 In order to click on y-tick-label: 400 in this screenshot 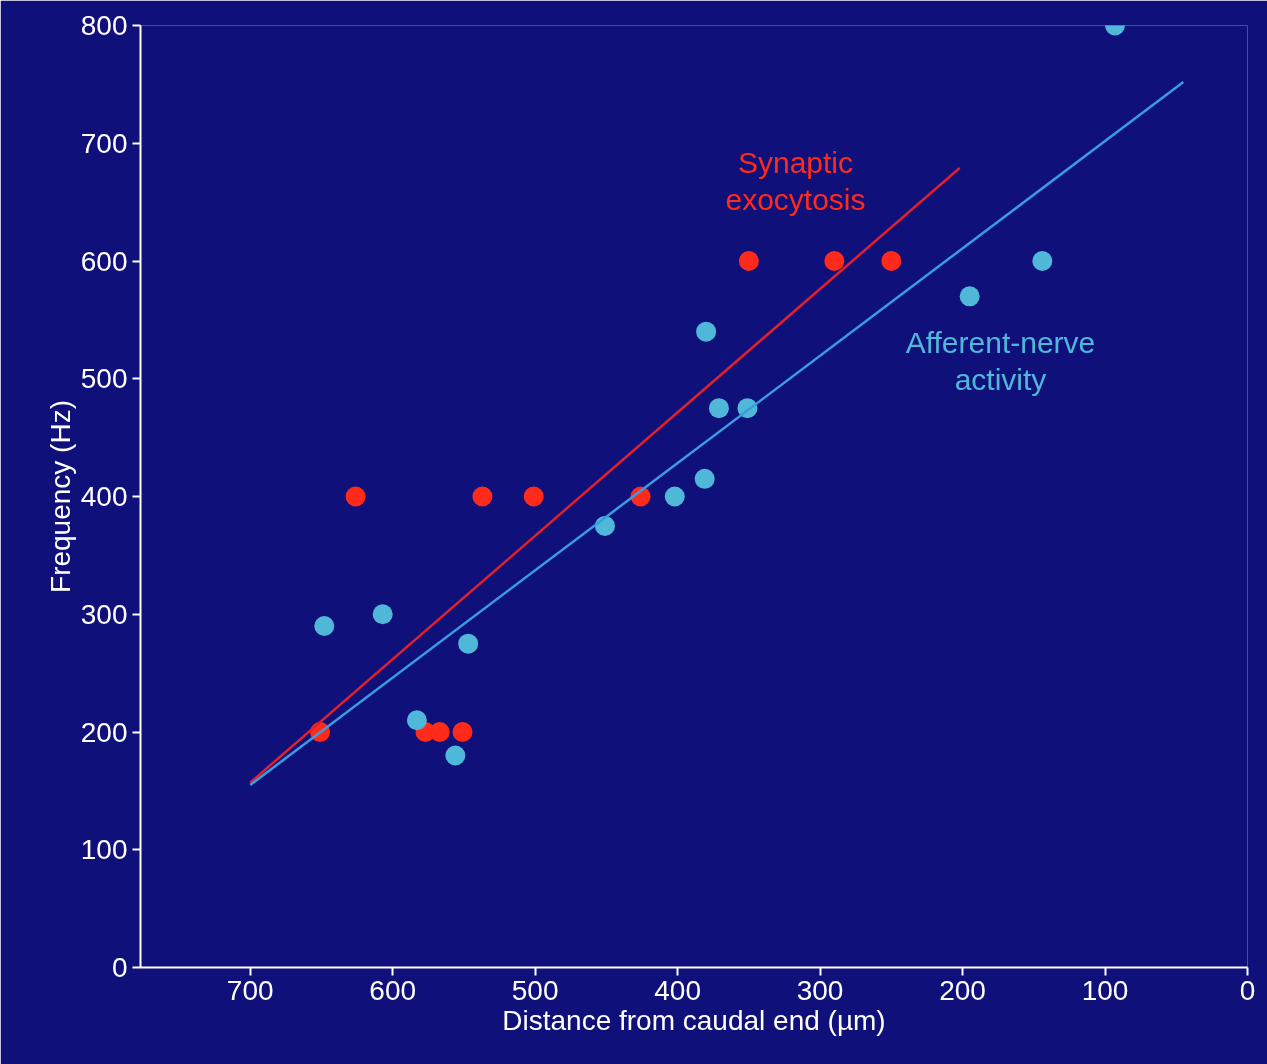, I will do `click(104, 496)`.